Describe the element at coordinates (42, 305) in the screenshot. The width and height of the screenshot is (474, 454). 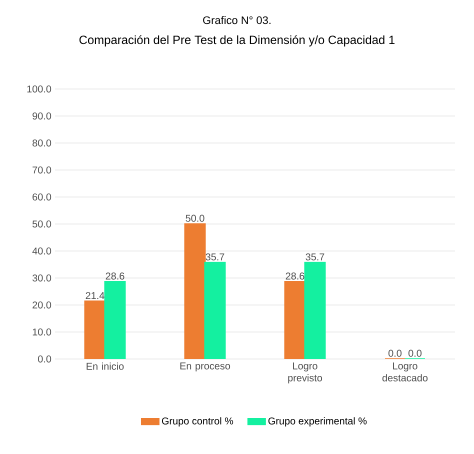
I see `y-tick-label: 20.0` at that location.